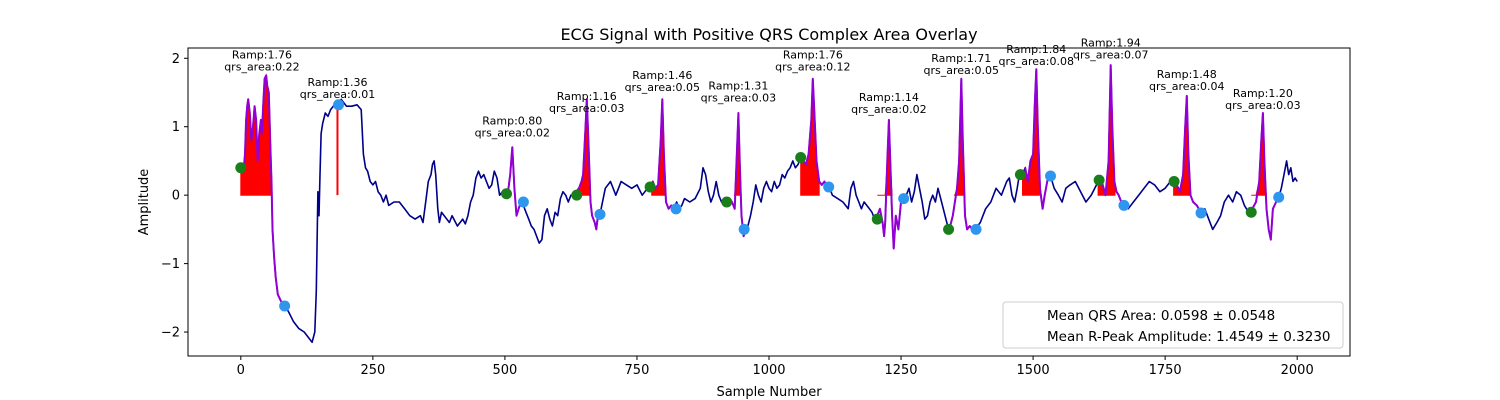 The image size is (1500, 400). I want to click on annotation-qrs-area-2: qrs_area:0.01, so click(337, 94).